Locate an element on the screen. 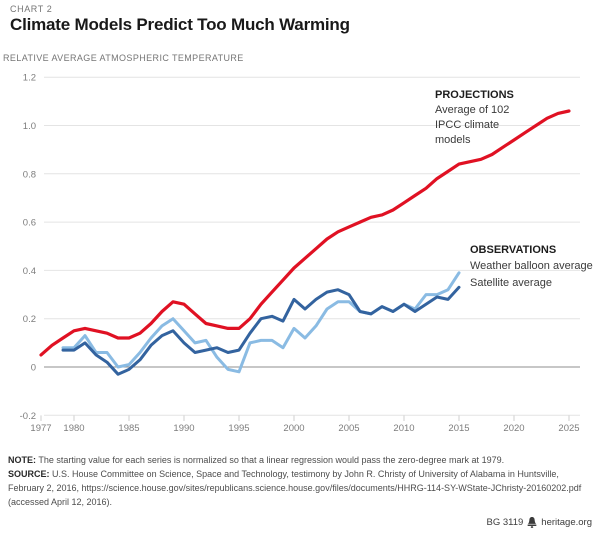 The height and width of the screenshot is (539, 600). y-tick-label: 0 is located at coordinates (33, 368).